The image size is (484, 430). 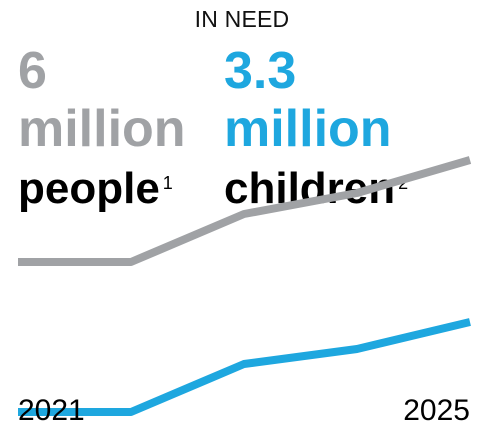 What do you see at coordinates (32, 71) in the screenshot?
I see `people-value: 6` at bounding box center [32, 71].